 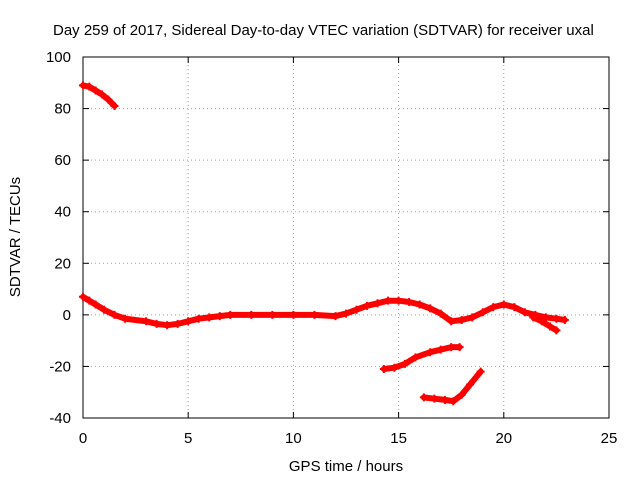 What do you see at coordinates (62, 263) in the screenshot?
I see `y-tick-label: 20` at bounding box center [62, 263].